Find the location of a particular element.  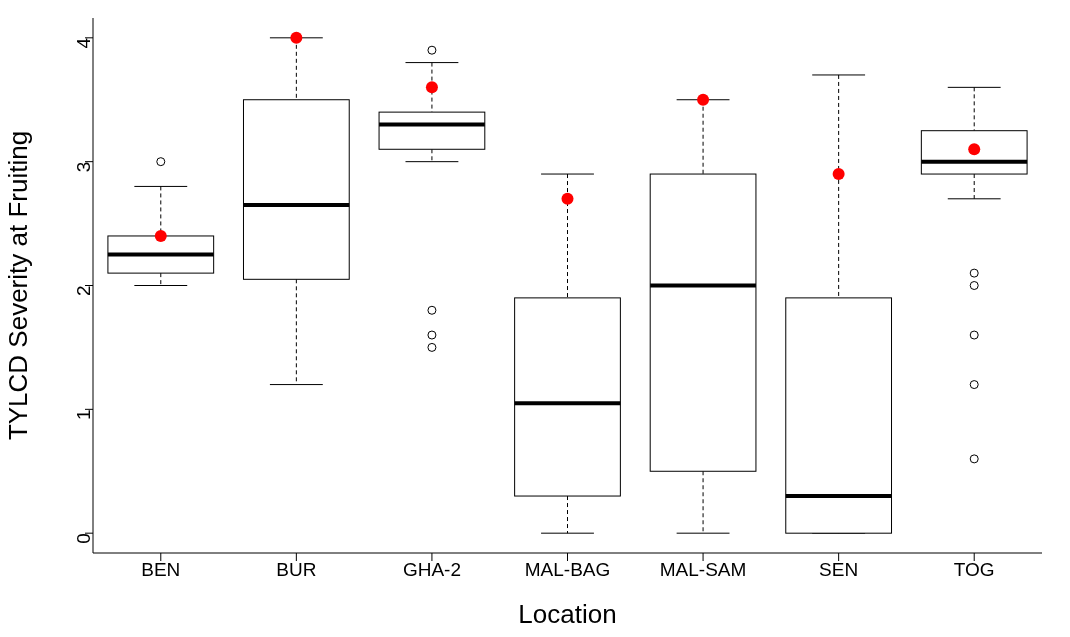

y-axis-title: TYLCD Severity at Fruiting is located at coordinates (18, 285).